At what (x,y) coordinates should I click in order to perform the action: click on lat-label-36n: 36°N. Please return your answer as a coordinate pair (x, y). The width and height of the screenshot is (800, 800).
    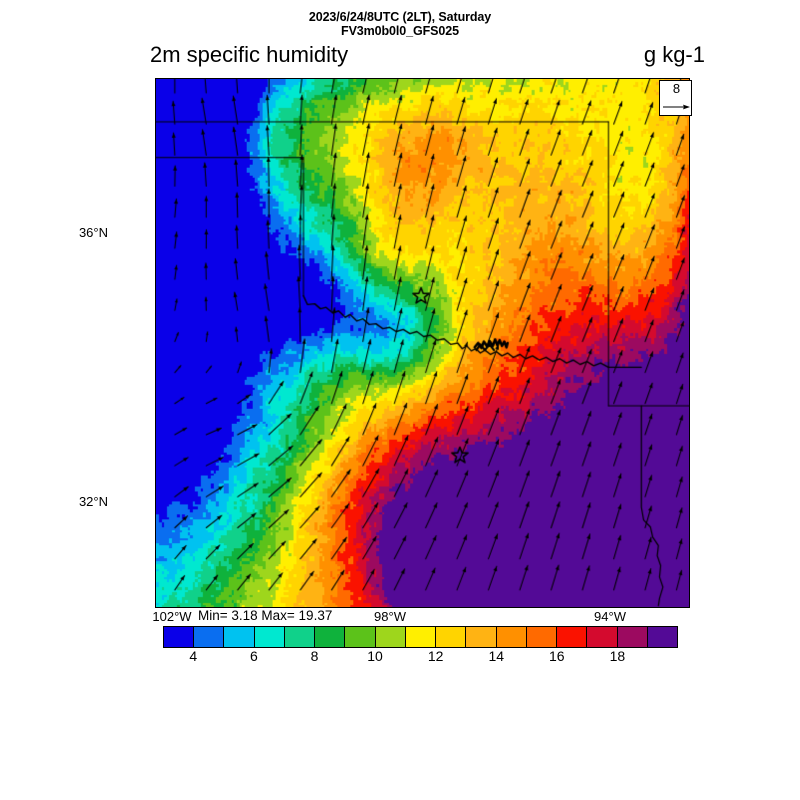
    Looking at the image, I should click on (93, 232).